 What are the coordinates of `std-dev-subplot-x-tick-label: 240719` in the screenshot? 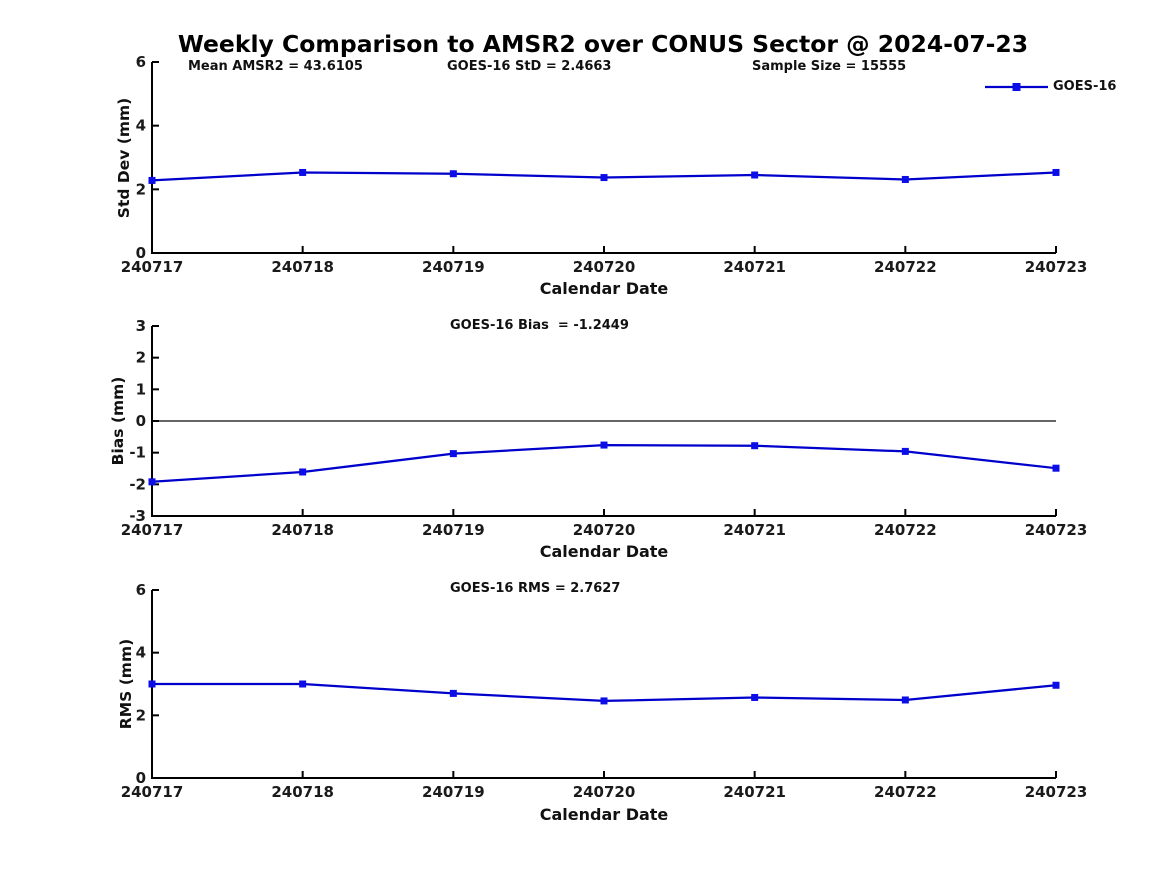 It's located at (453, 267).